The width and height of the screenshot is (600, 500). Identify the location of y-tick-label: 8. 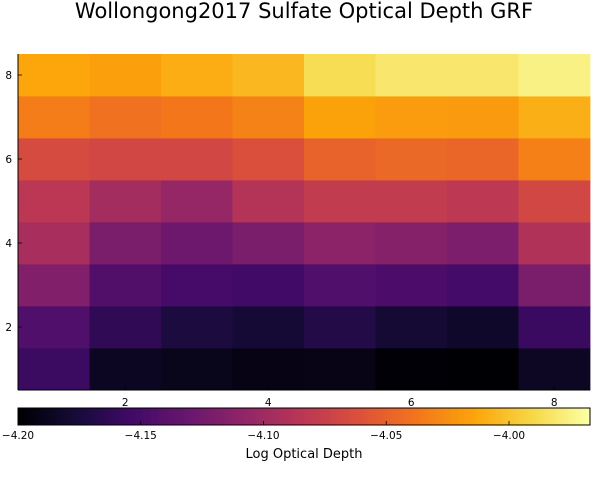
(8, 76).